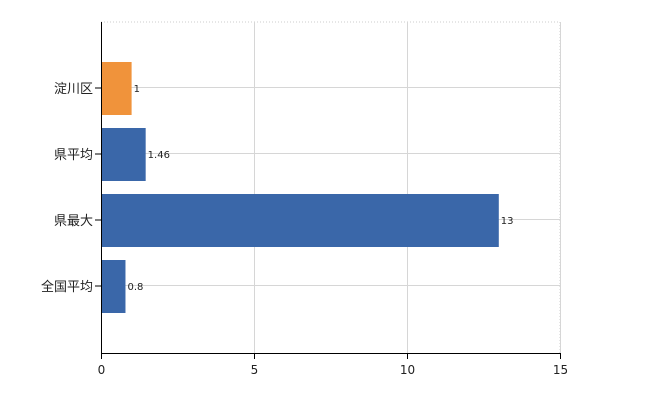  I want to click on x-tick-label-0: 0, so click(102, 370).